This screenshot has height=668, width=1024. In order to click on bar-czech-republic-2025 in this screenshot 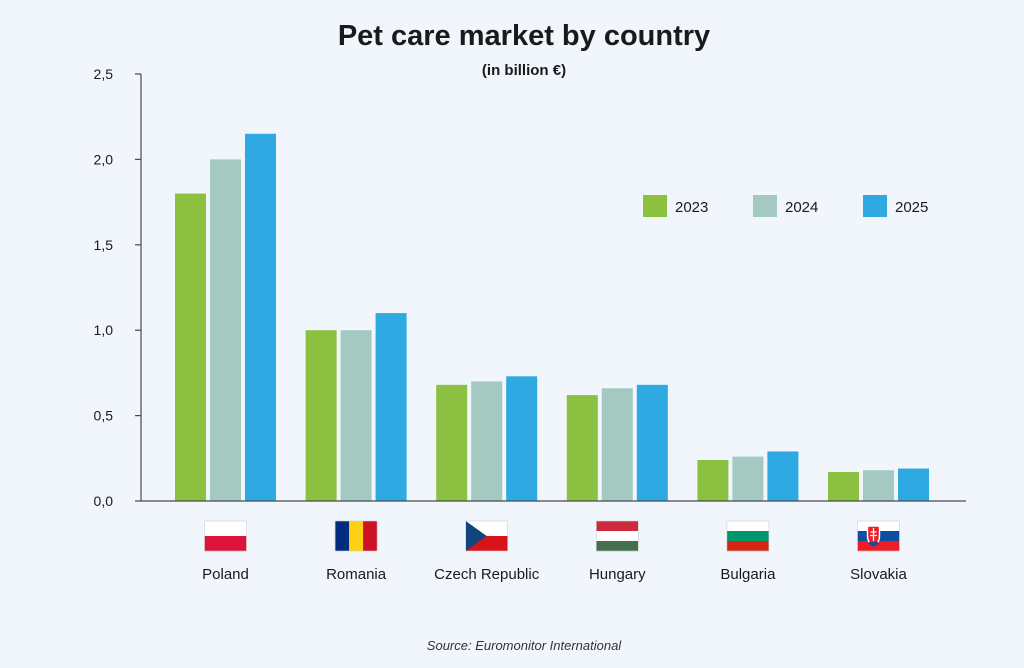, I will do `click(522, 438)`.